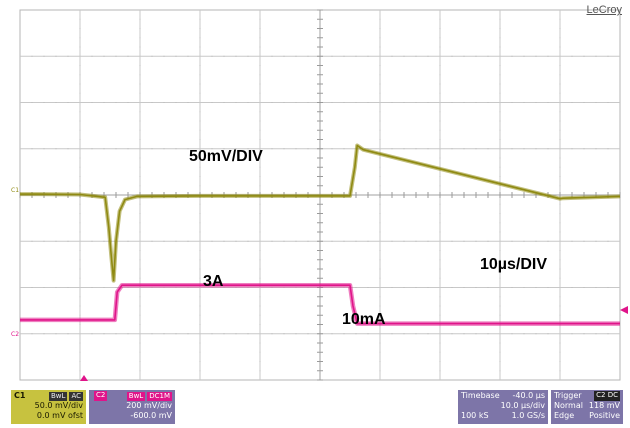 Image resolution: width=630 pixels, height=428 pixels. What do you see at coordinates (84, 378) in the screenshot?
I see `trigger-position-marker` at bounding box center [84, 378].